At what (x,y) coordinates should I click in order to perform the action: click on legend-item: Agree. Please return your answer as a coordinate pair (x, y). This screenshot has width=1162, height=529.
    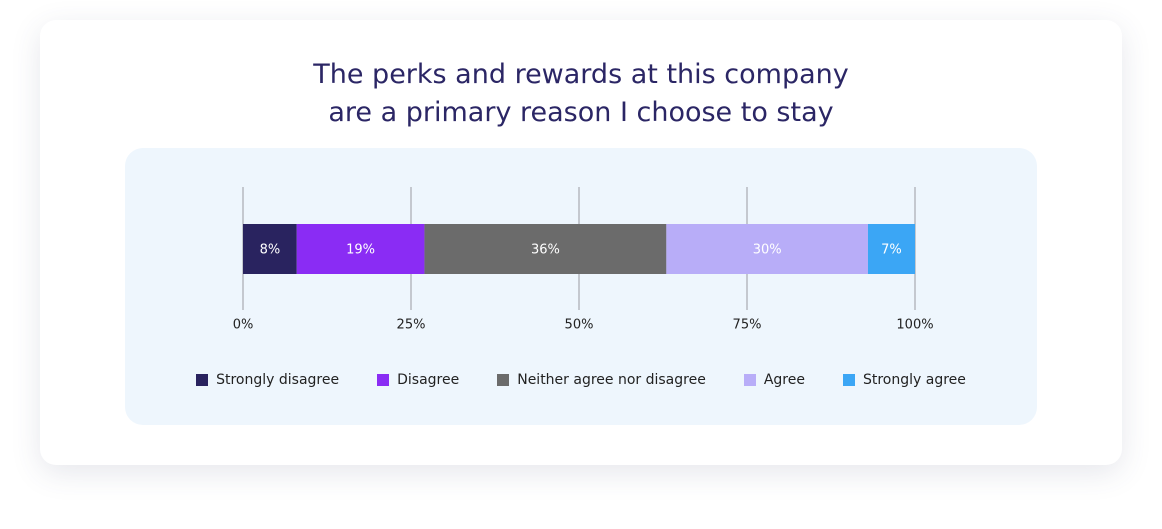
    Looking at the image, I should click on (774, 380).